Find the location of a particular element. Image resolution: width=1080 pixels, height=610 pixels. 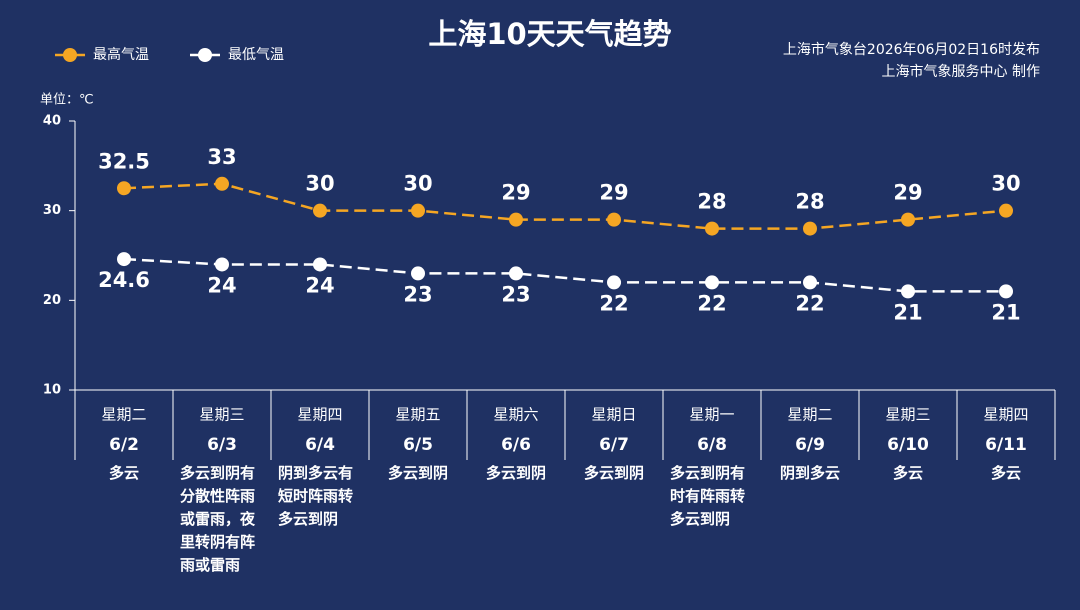

weather: 多云到阴有分散性阵雨或雷雨，夜里转阴有阵雨或雷雨 is located at coordinates (218, 519).